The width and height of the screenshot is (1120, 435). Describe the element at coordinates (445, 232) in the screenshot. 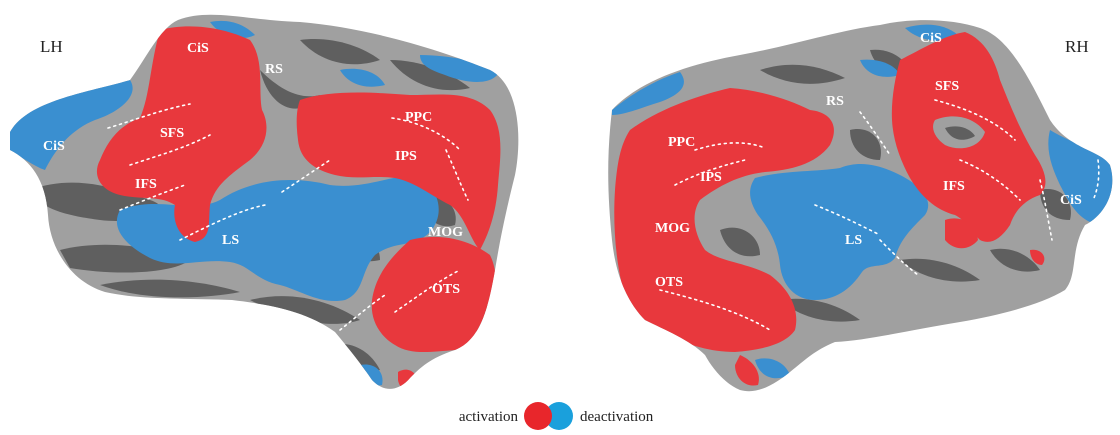

I see `left-region-label-mog: MOG` at that location.